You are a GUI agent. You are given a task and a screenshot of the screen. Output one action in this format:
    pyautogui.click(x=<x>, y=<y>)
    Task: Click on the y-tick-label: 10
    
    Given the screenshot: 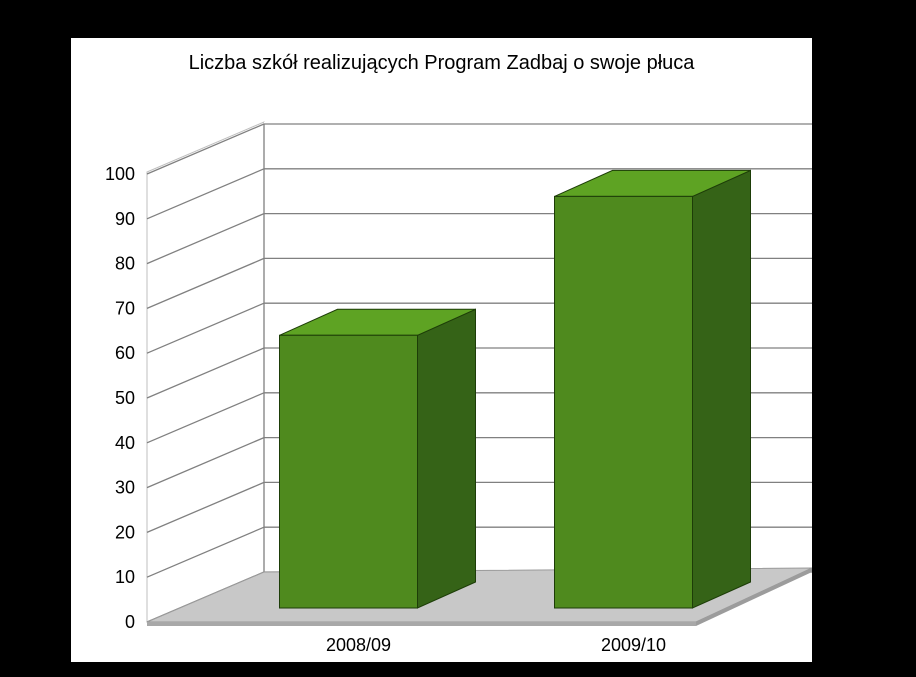 What is the action you would take?
    pyautogui.click(x=125, y=577)
    